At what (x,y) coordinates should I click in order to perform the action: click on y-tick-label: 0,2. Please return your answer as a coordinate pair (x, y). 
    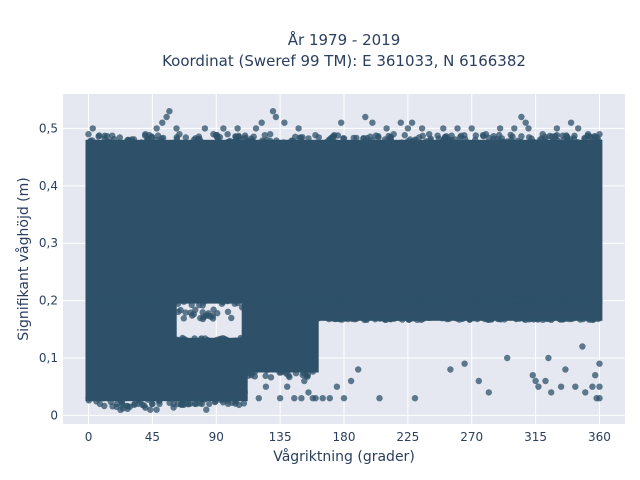
    Looking at the image, I should click on (48, 301).